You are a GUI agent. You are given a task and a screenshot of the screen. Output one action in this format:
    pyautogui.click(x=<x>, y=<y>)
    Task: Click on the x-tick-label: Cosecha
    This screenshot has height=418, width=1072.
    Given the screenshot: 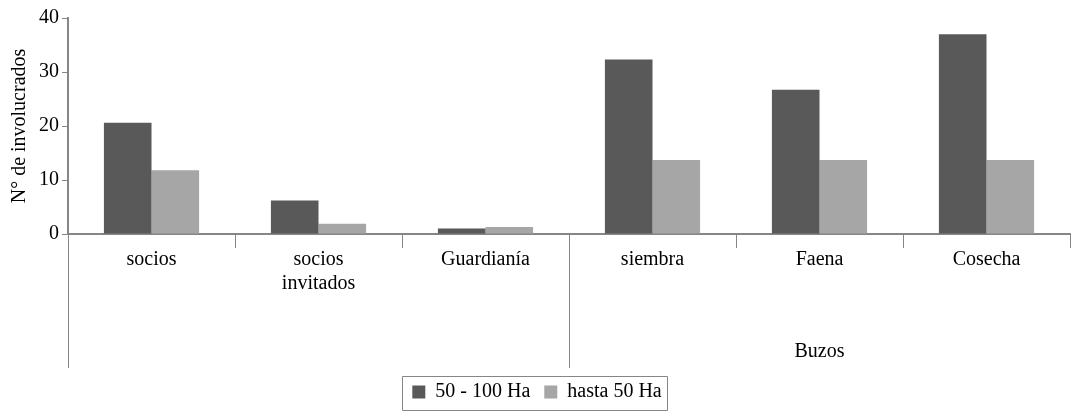 What is the action you would take?
    pyautogui.click(x=986, y=258)
    